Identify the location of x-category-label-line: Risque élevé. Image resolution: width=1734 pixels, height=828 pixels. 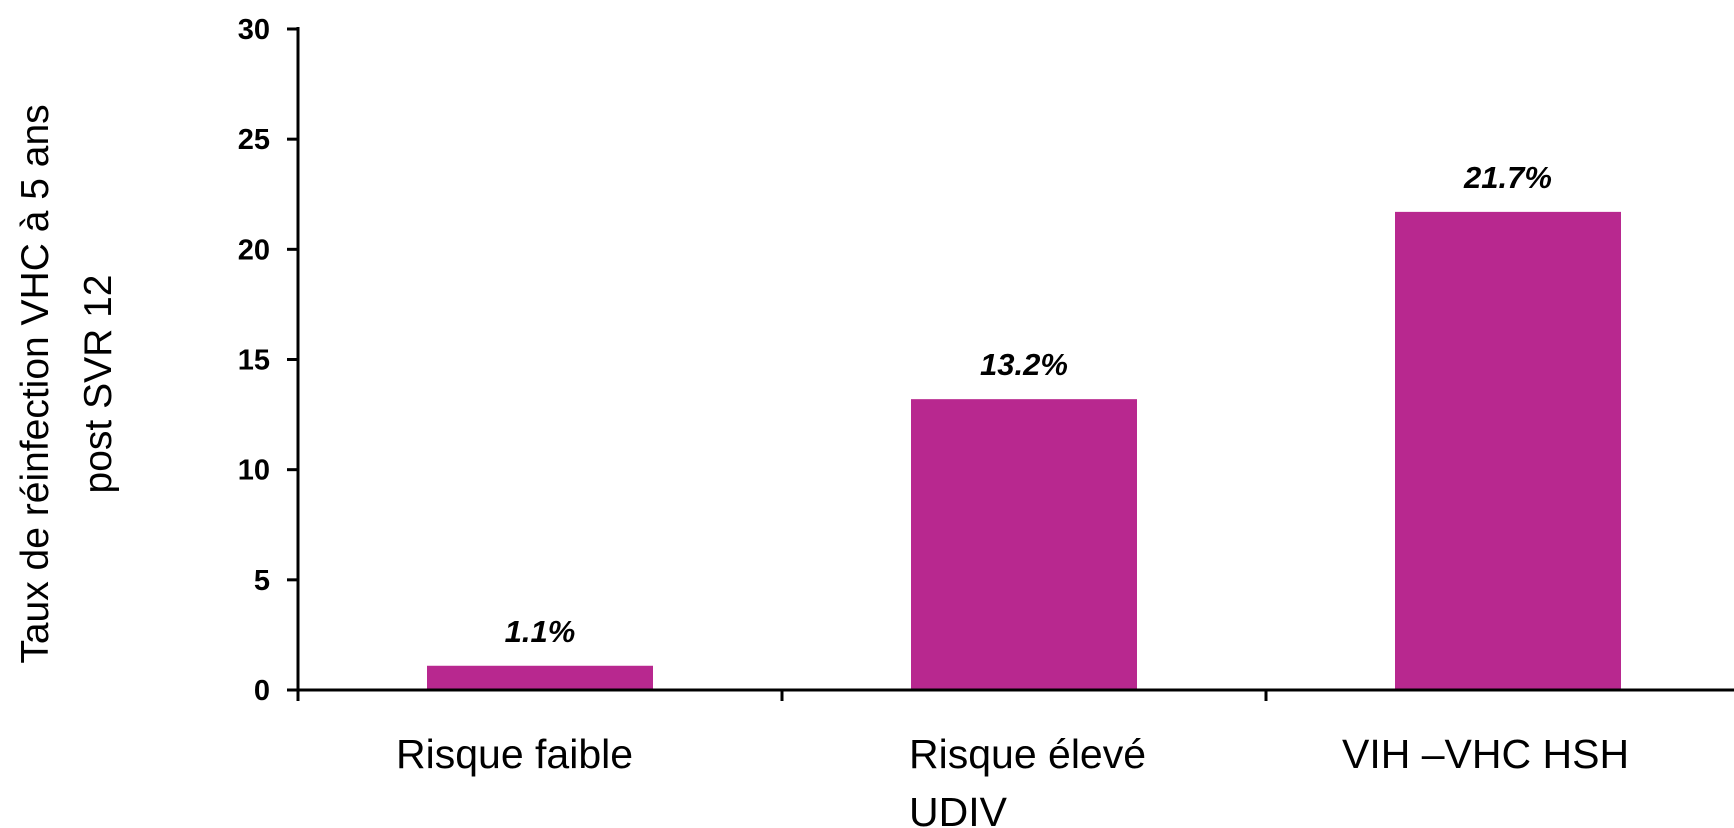
(1027, 754).